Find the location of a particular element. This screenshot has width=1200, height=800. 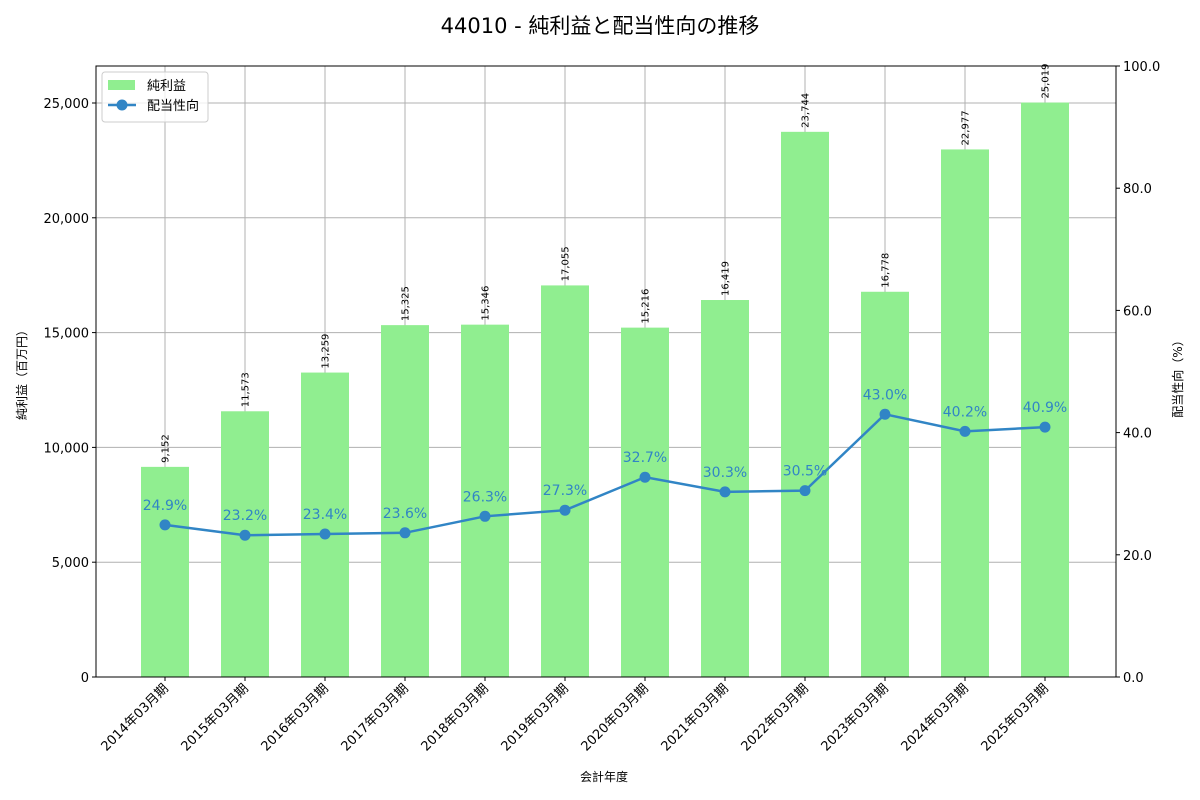

y2-tick-label: 40.0 is located at coordinates (1137, 434).